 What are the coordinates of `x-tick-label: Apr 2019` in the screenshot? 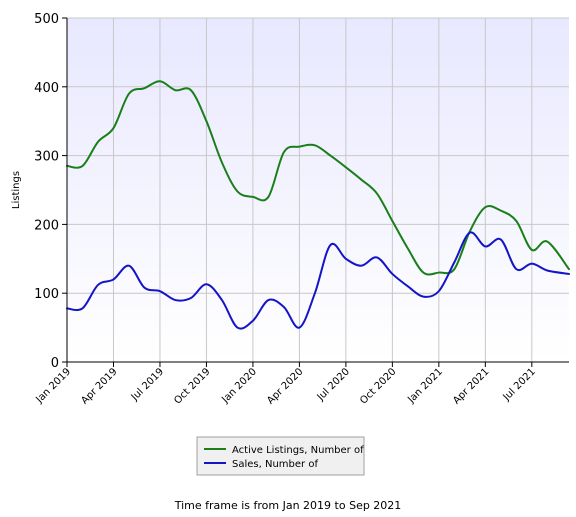 It's located at (99, 386).